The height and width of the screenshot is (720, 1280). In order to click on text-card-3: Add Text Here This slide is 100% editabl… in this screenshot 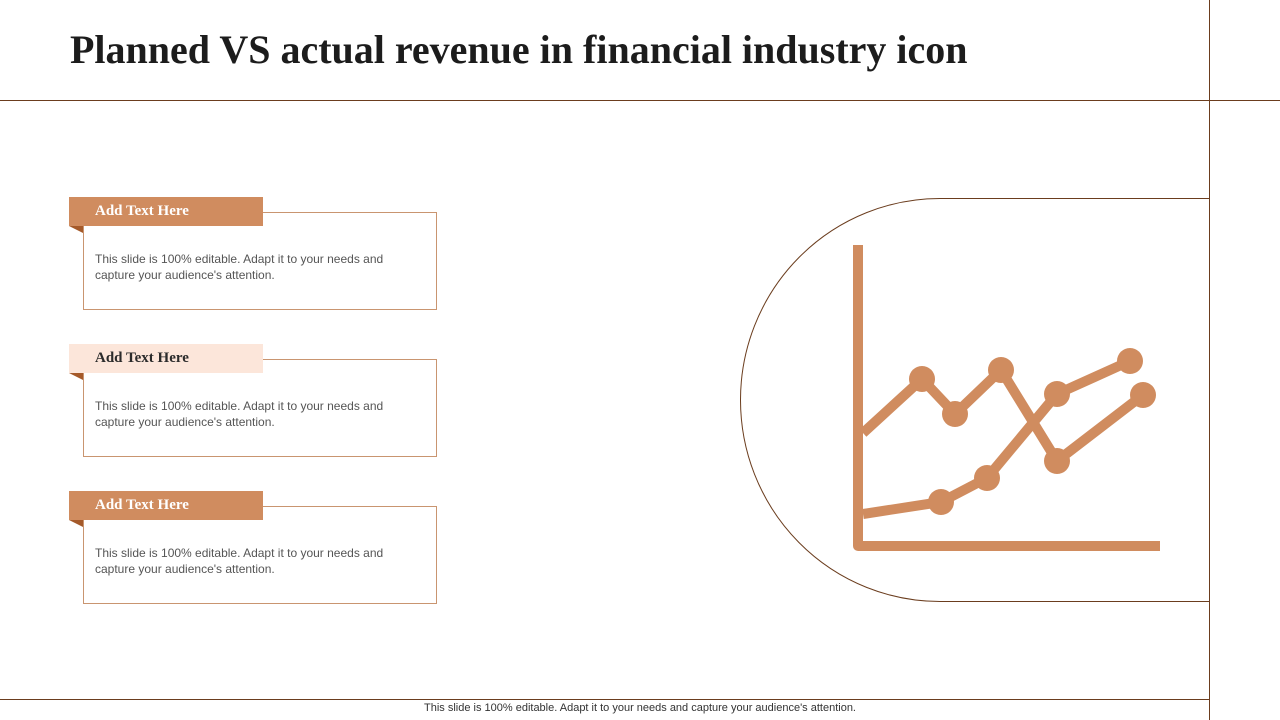, I will do `click(254, 547)`.